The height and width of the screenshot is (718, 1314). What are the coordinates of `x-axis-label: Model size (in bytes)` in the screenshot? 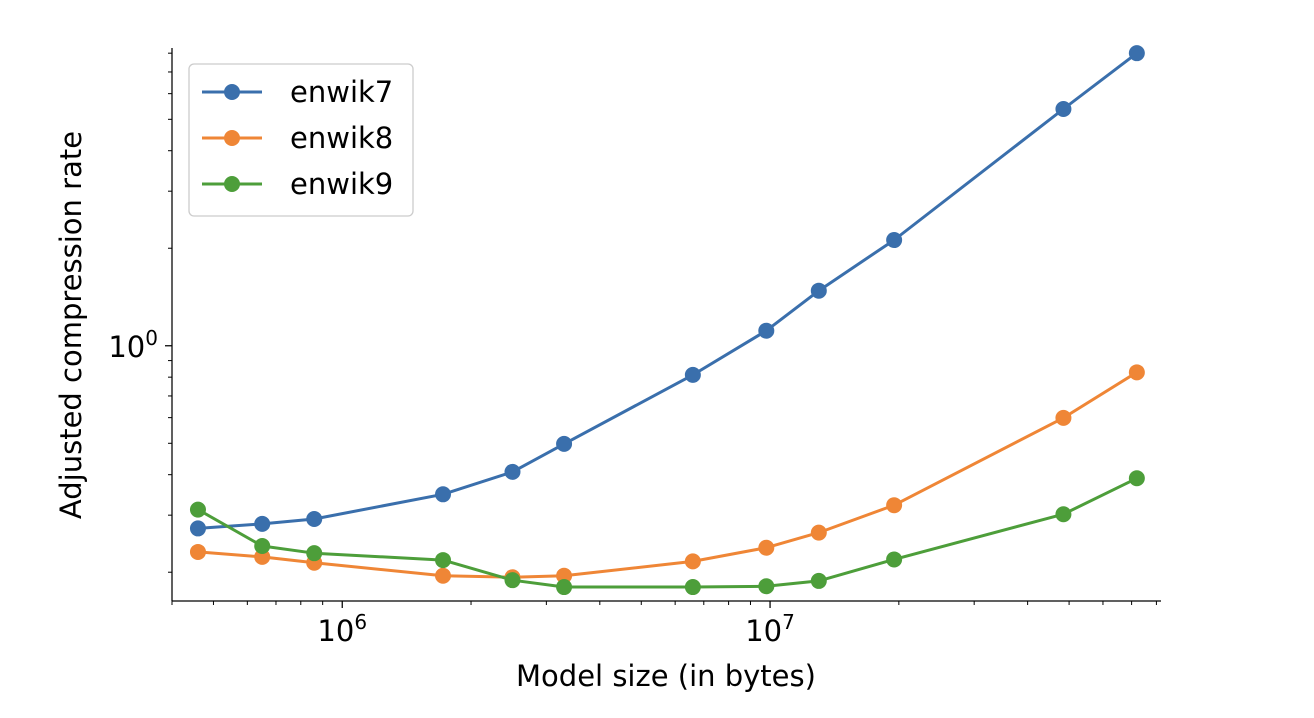 It's located at (666, 676).